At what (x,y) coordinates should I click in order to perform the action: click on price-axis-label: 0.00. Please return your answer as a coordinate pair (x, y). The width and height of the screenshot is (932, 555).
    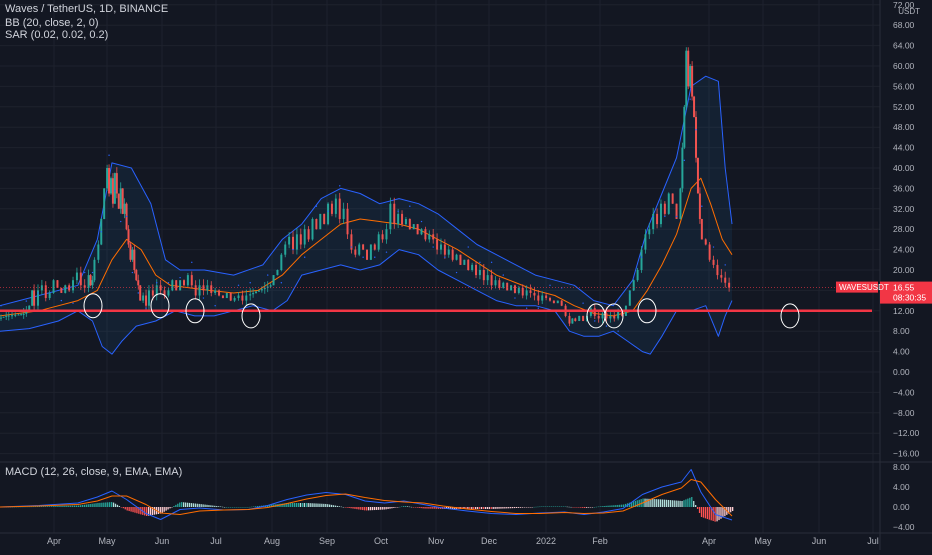
    Looking at the image, I should click on (901, 372).